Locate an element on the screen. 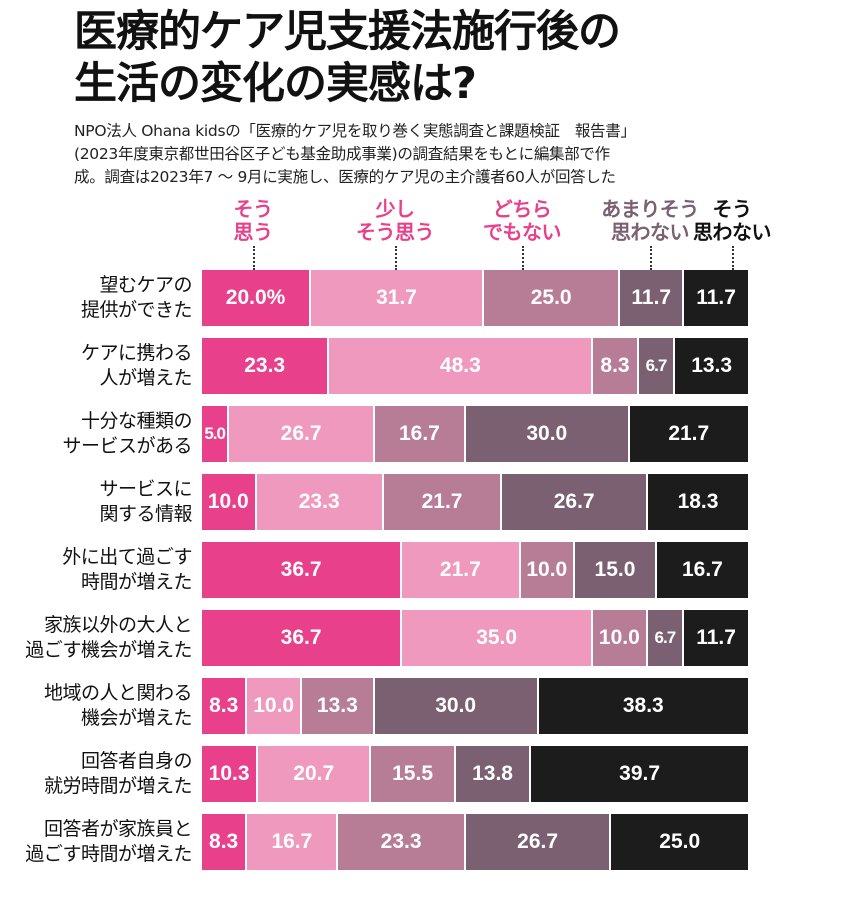 The height and width of the screenshot is (905, 846). data-label: 20.0% is located at coordinates (255, 297).